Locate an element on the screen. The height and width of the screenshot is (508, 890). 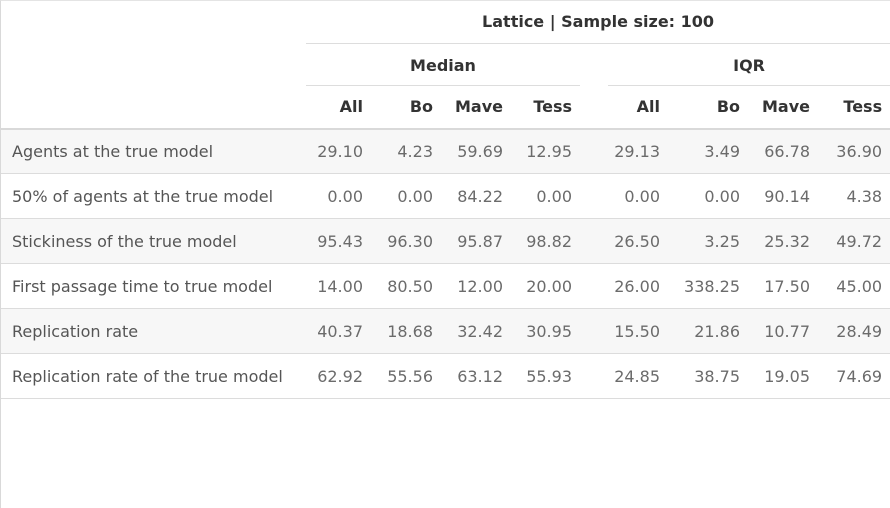
table-title: Lattice | Sample size: 100 is located at coordinates (598, 22).